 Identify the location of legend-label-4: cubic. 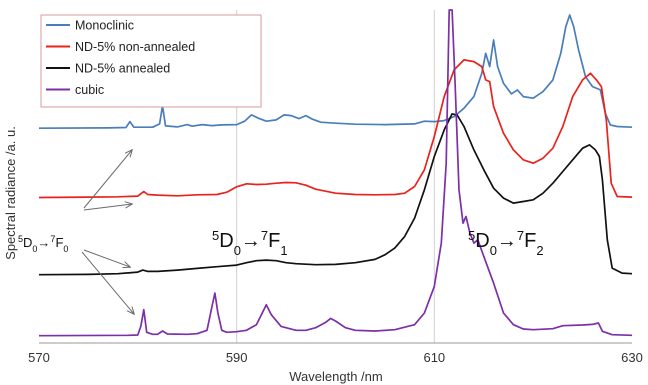
(89, 90).